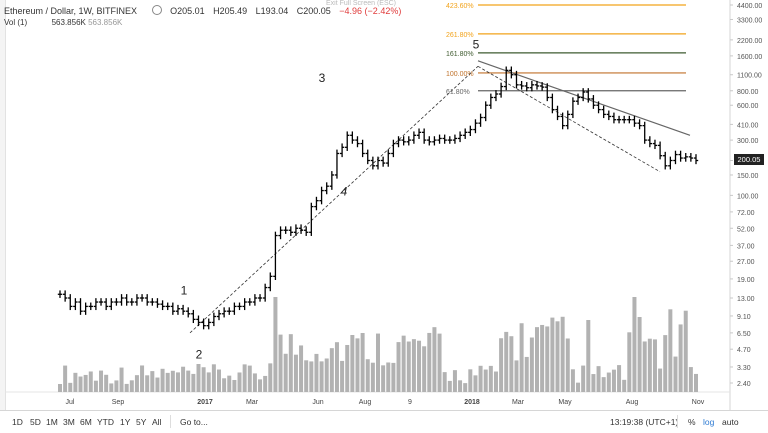  What do you see at coordinates (71, 11) in the screenshot?
I see `symbol-title: Ethereum / Dollar, 1W, BITFINEX` at bounding box center [71, 11].